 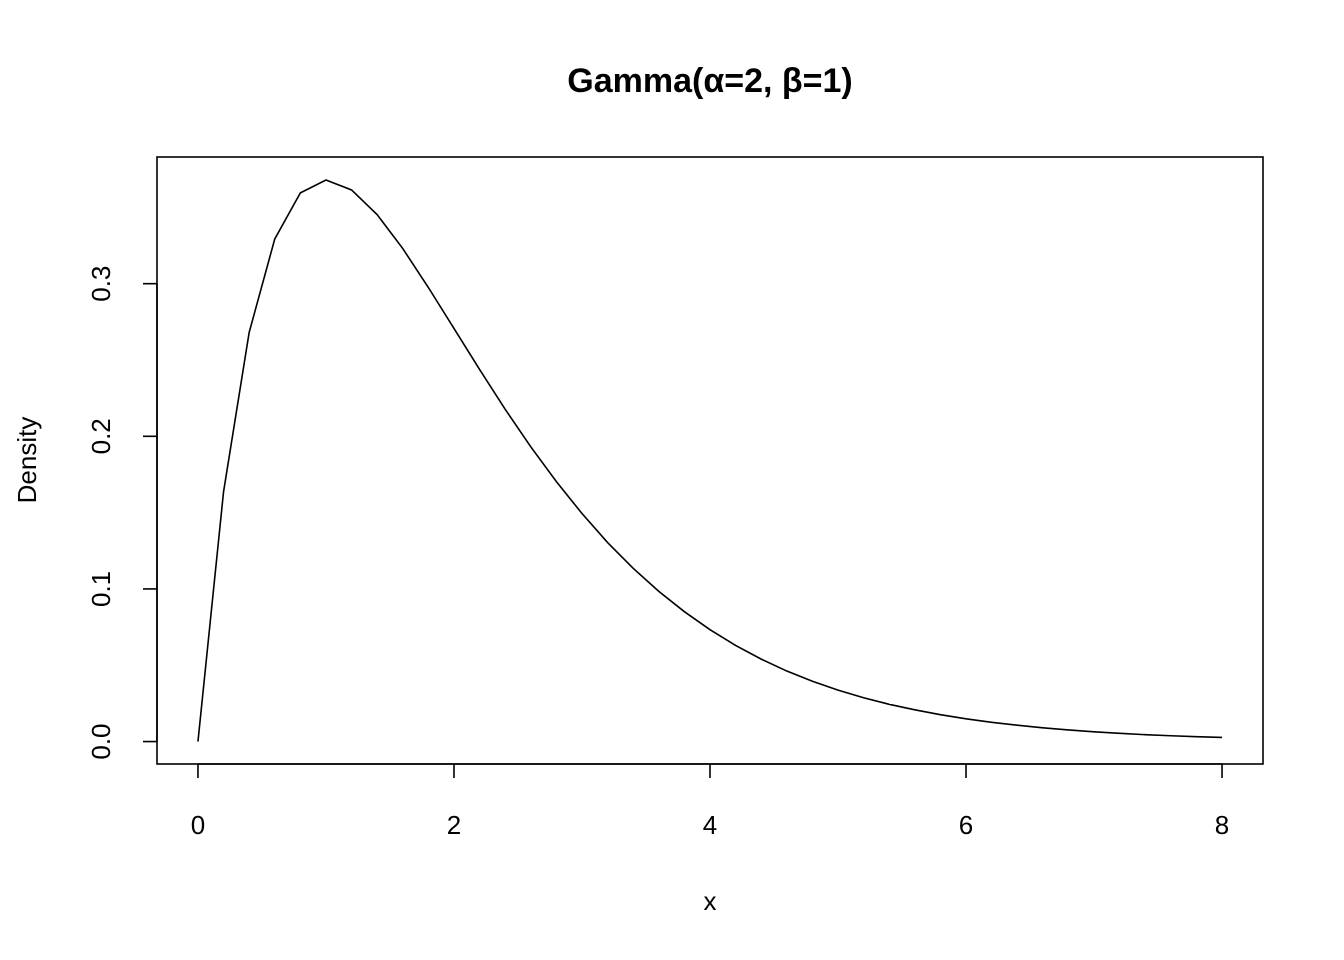 I want to click on y-axis-label: Density, so click(x=27, y=460).